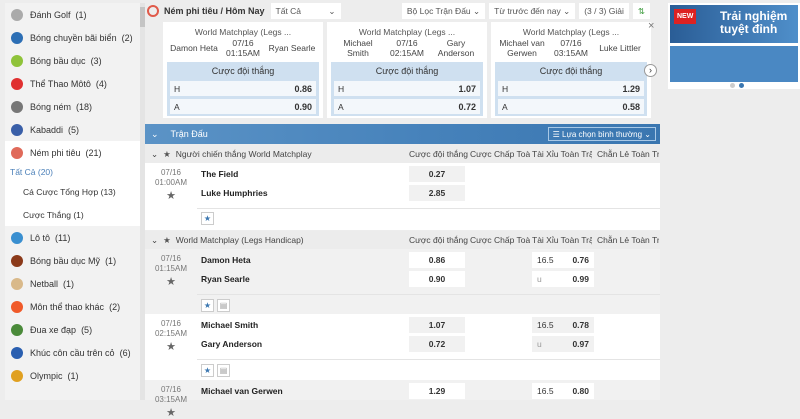 This screenshot has width=800, height=419. Describe the element at coordinates (332, 10) in the screenshot. I see `chevron-down-icon: ⌄` at that location.